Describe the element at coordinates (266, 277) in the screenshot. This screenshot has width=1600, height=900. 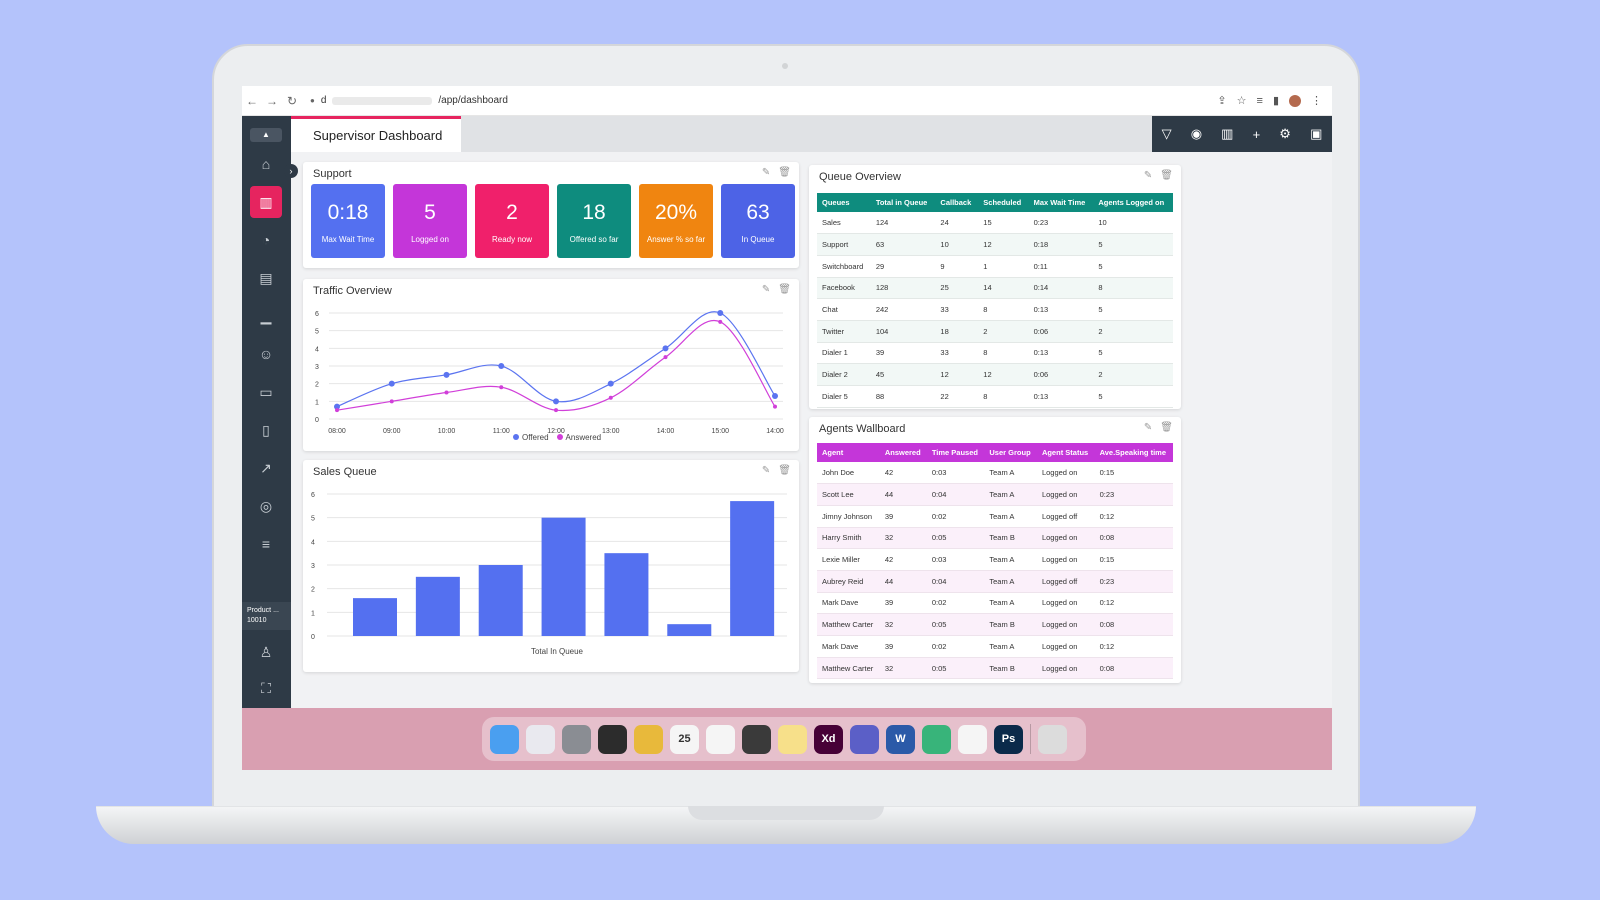
I see `wallboard-icon: ▤` at that location.